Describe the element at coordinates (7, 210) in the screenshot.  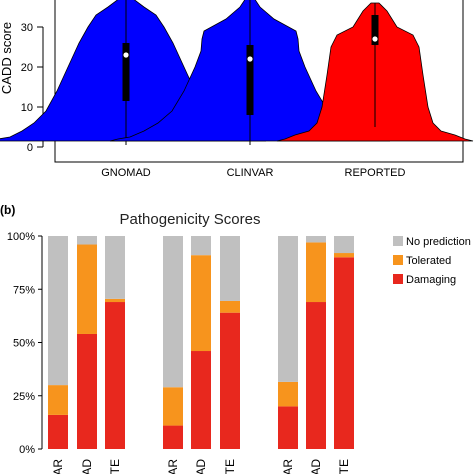
I see `panel-b-label: (b)` at that location.